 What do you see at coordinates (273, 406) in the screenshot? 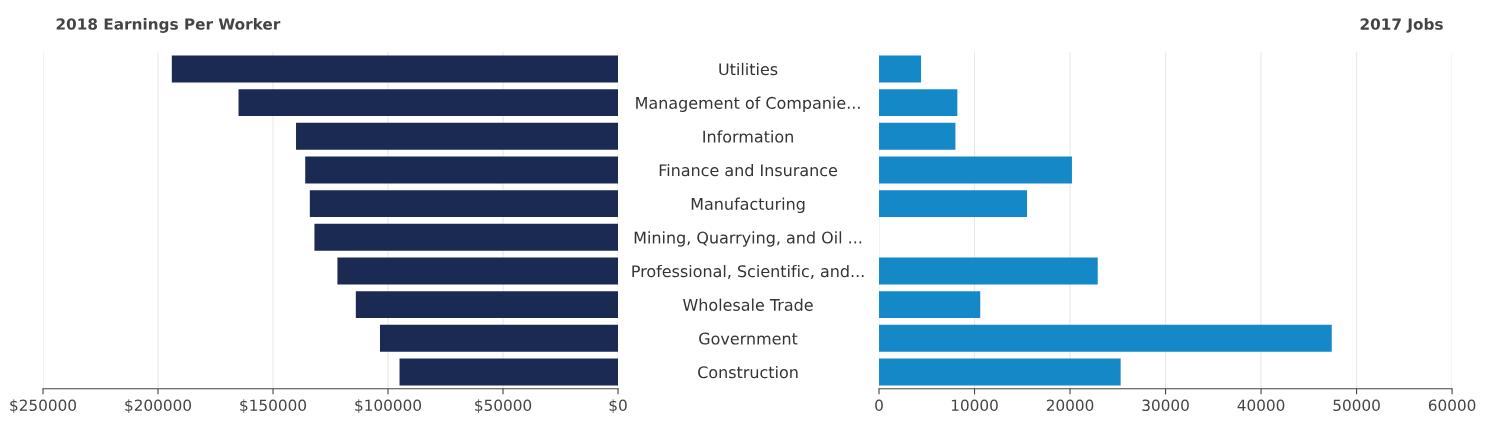
I see `x-tick-label: $150000` at bounding box center [273, 406].